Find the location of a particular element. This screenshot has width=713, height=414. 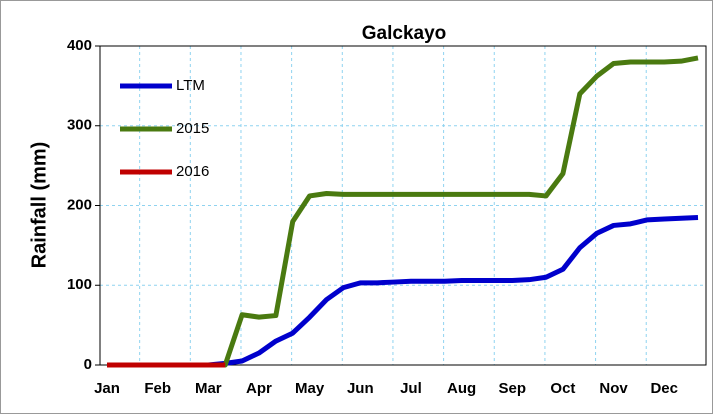

y-tick-label: 100 is located at coordinates (79, 284).